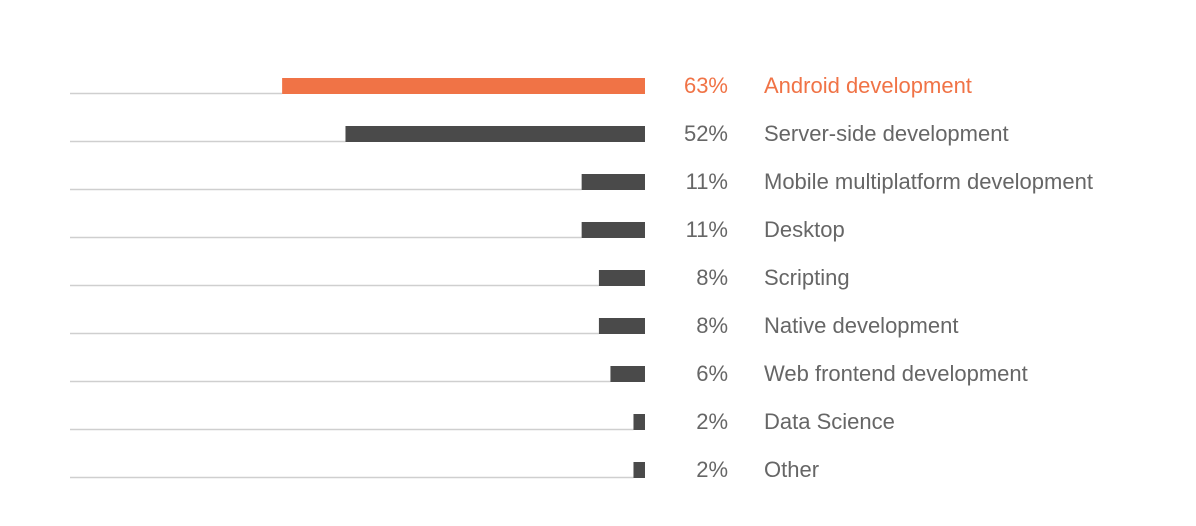  What do you see at coordinates (712, 373) in the screenshot?
I see `bar-value-label: 6%` at bounding box center [712, 373].